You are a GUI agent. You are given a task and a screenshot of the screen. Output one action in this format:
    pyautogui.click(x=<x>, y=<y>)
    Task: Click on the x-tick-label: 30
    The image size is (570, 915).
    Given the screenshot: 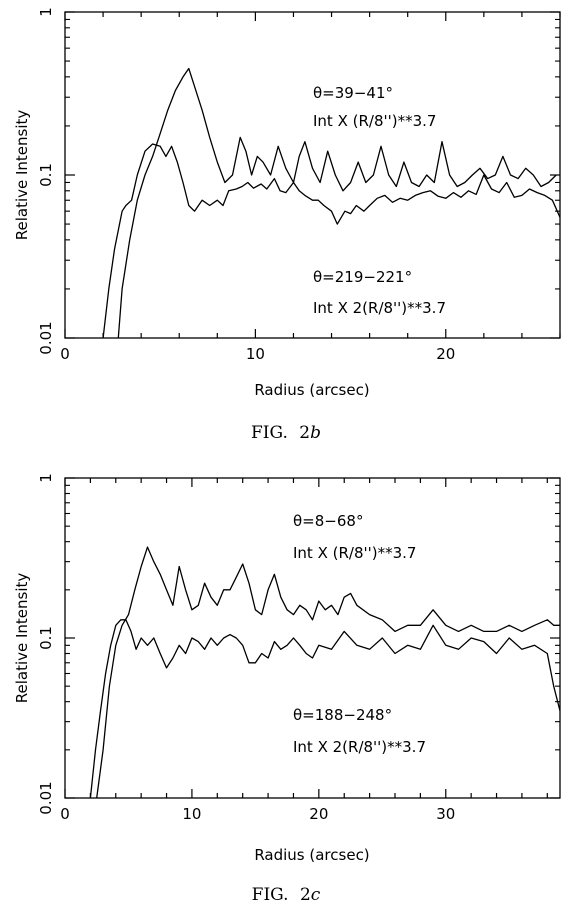 What is the action you would take?
    pyautogui.click(x=445, y=814)
    